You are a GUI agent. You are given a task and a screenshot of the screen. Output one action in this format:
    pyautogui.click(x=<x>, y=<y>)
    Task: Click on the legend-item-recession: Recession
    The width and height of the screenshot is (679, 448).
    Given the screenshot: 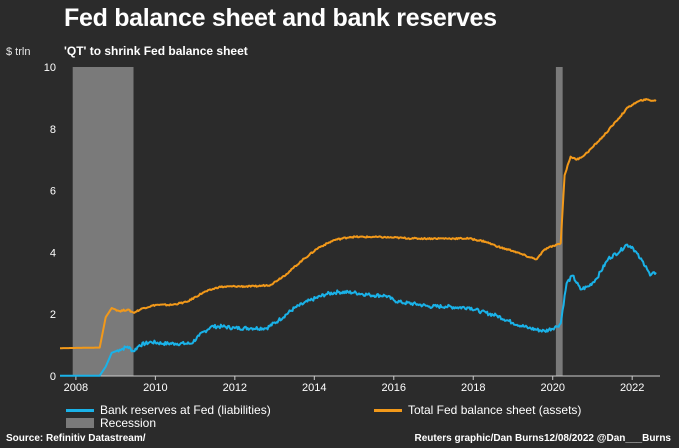 What is the action you would take?
    pyautogui.click(x=111, y=423)
    